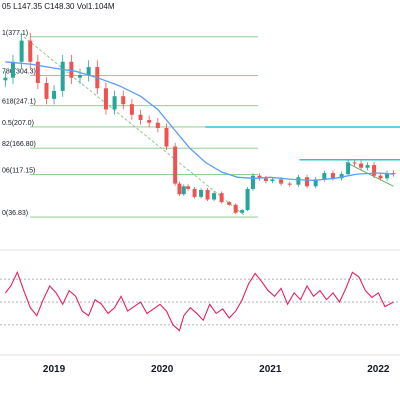  What do you see at coordinates (162, 369) in the screenshot?
I see `x-tick-label: 2020` at bounding box center [162, 369].